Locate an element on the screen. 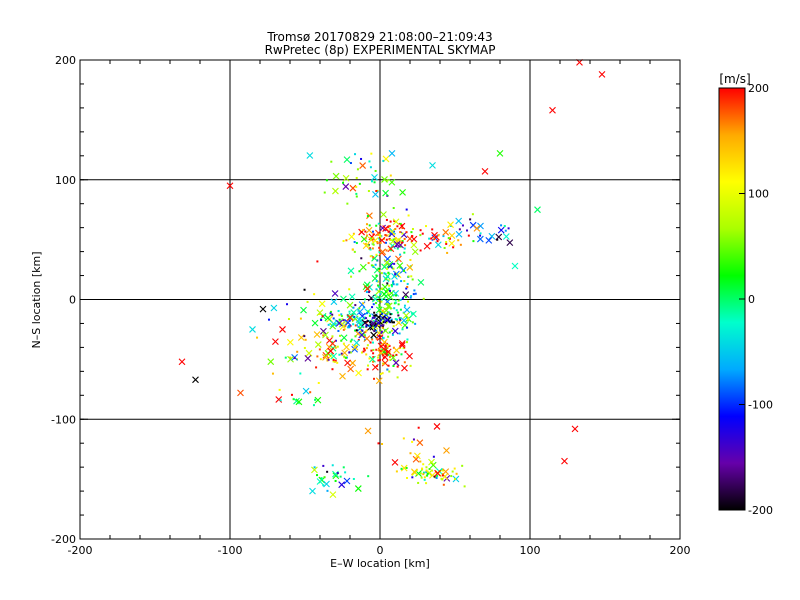 This screenshot has width=800, height=600. y-tick-label: -200 is located at coordinates (63, 539).